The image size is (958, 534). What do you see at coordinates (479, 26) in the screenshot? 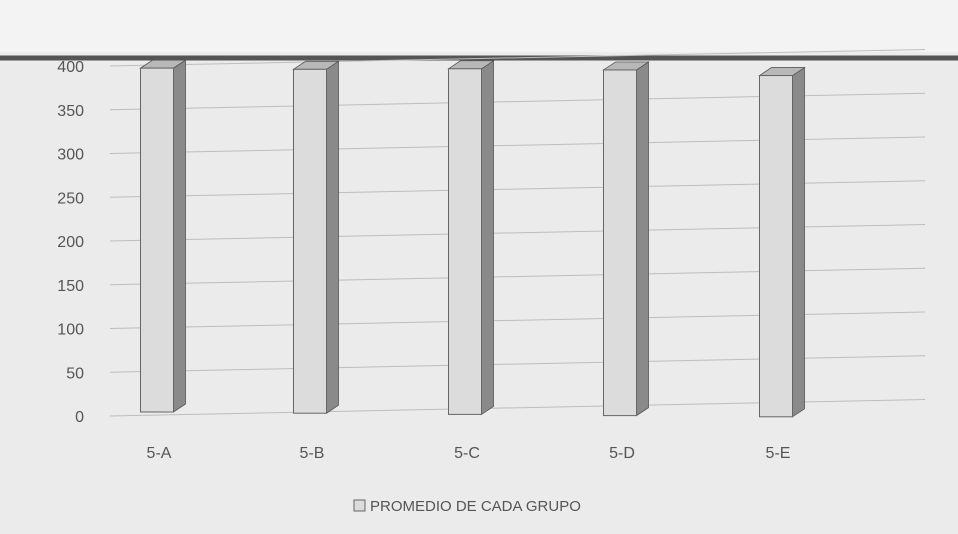
I see `top-band` at bounding box center [479, 26].